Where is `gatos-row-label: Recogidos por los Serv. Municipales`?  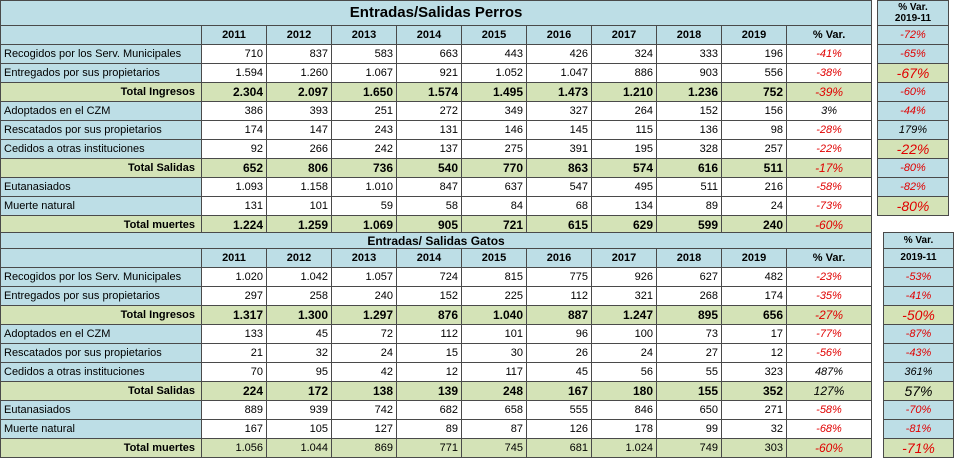 gatos-row-label: Recogidos por los Serv. Municipales is located at coordinates (101, 277).